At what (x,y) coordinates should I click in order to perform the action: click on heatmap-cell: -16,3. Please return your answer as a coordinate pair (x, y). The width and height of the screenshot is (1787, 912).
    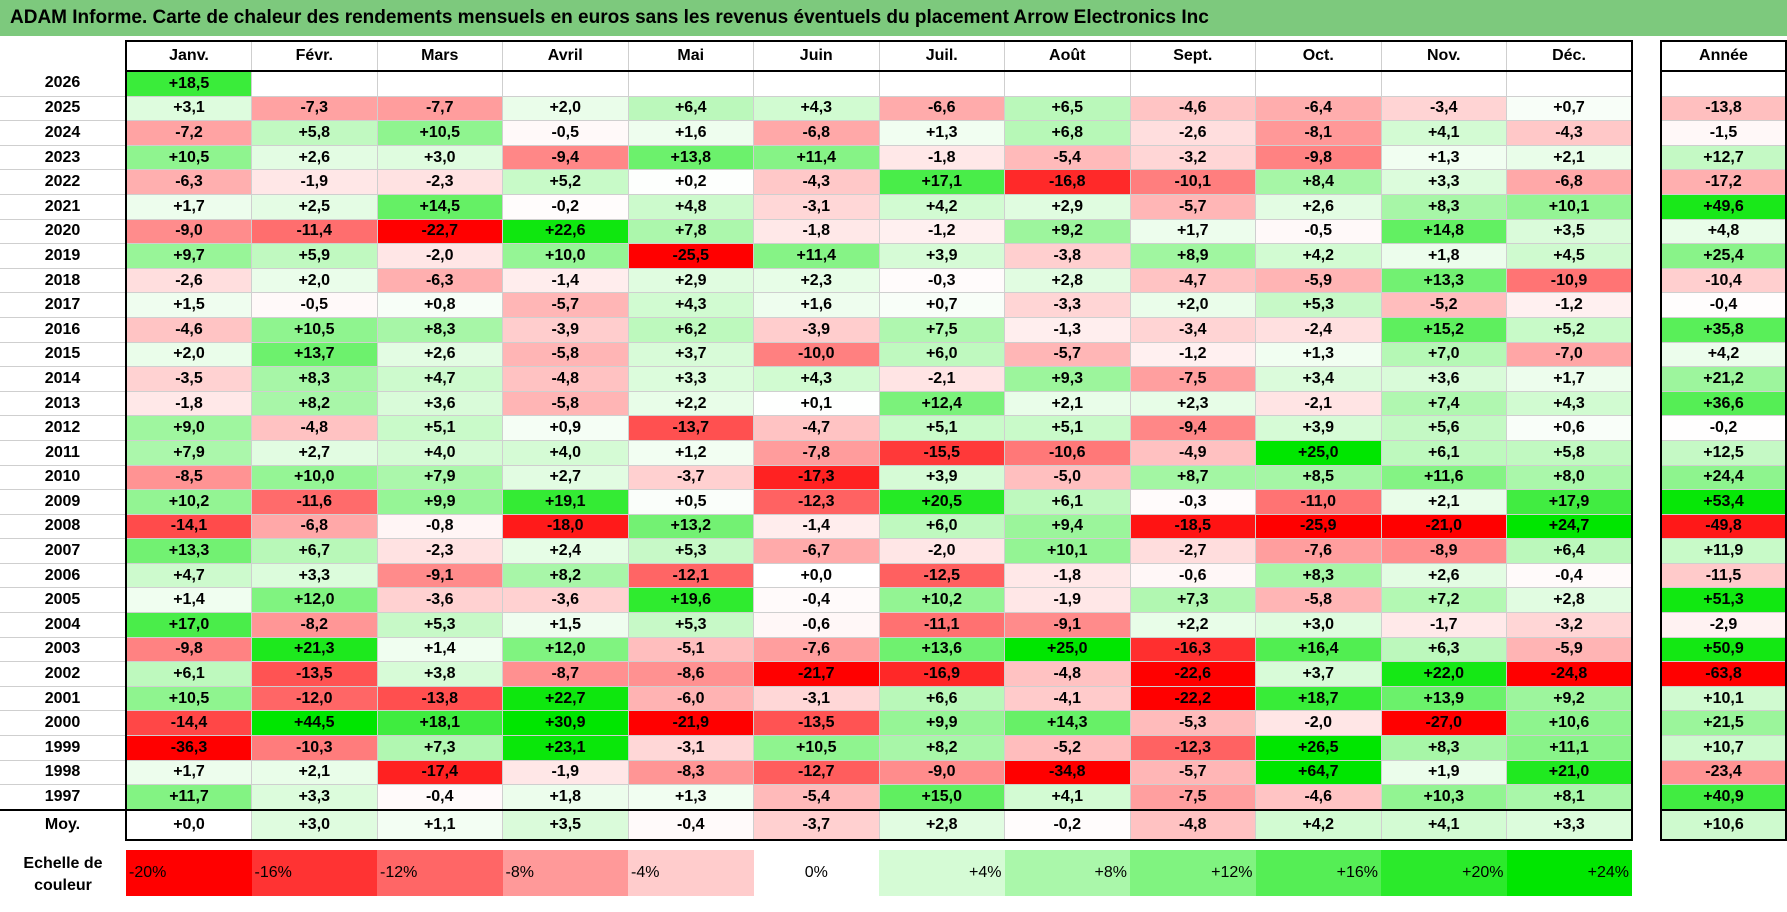
    Looking at the image, I should click on (1192, 649).